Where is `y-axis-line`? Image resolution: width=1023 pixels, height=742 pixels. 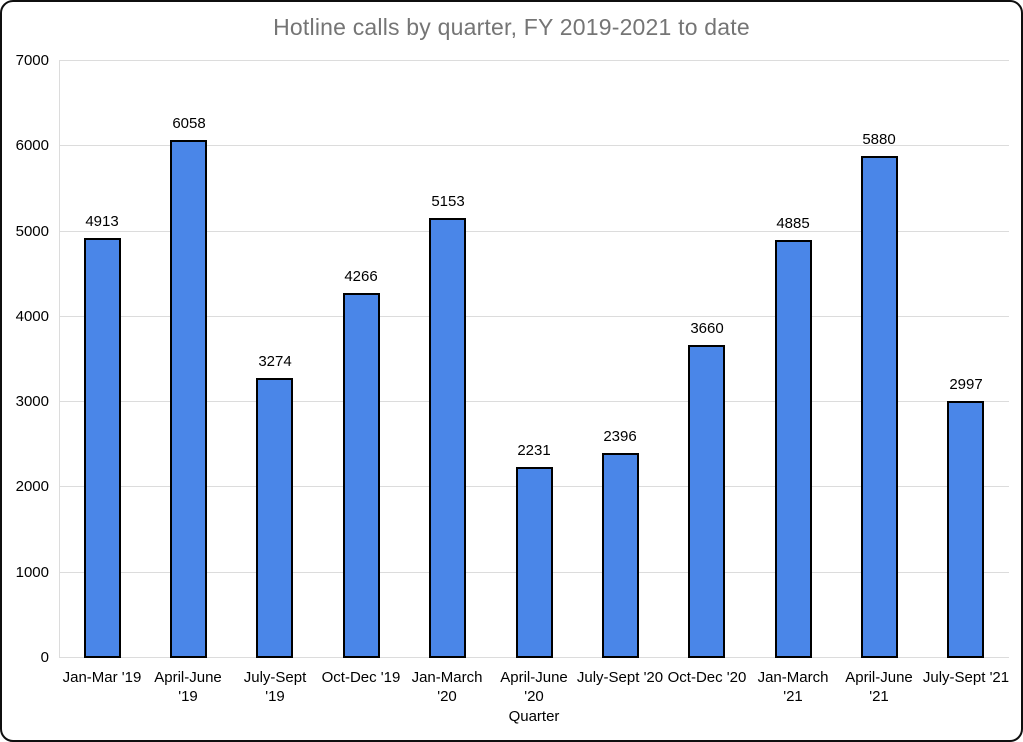
y-axis-line is located at coordinates (59, 358).